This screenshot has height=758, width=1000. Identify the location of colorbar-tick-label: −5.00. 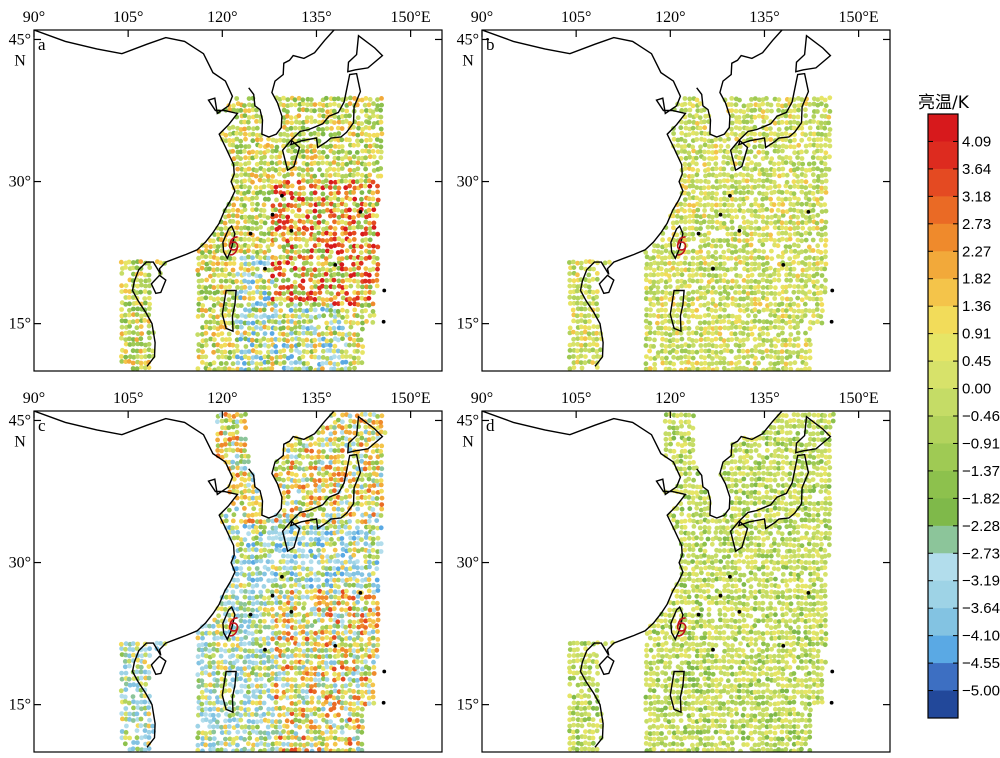
(981, 691).